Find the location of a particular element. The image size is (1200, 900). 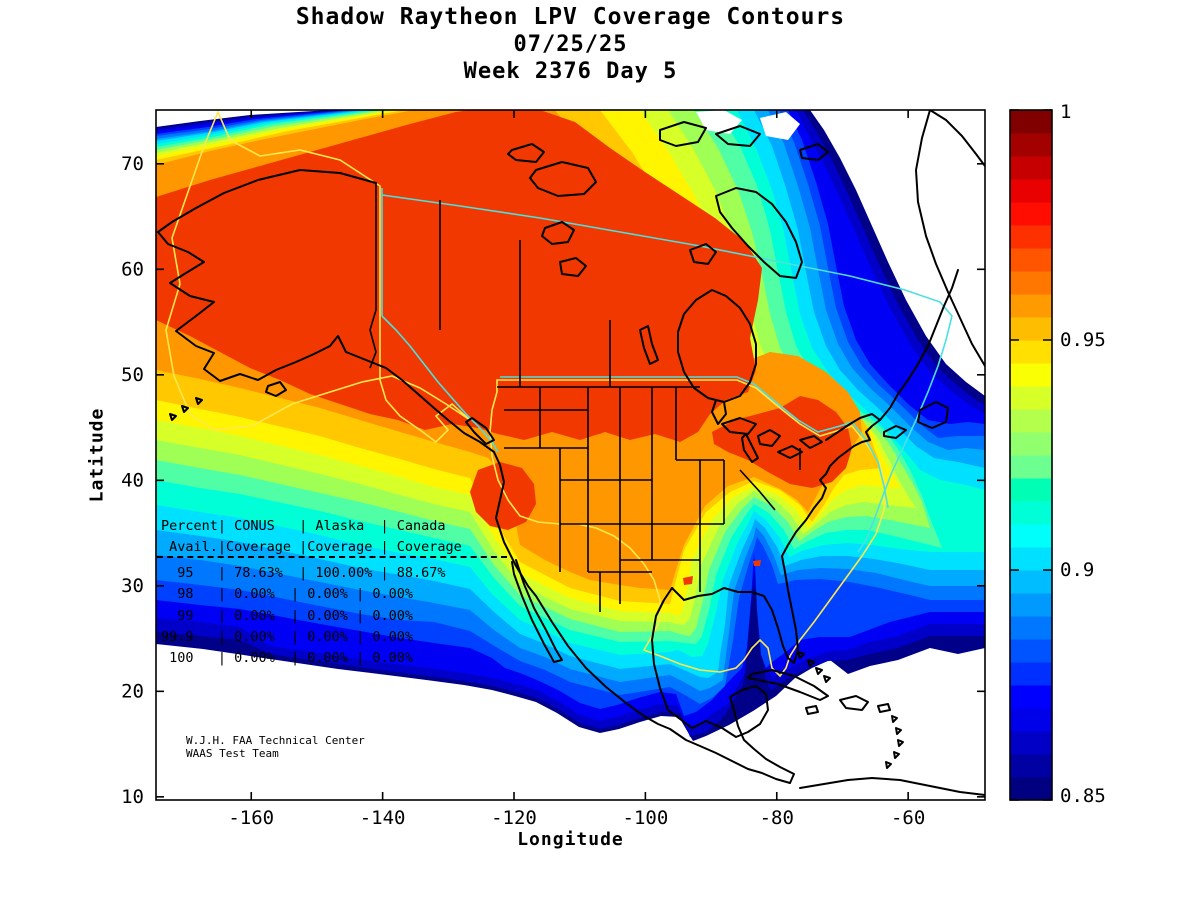

colorbar-tick-label: 0.85 is located at coordinates (1083, 796).